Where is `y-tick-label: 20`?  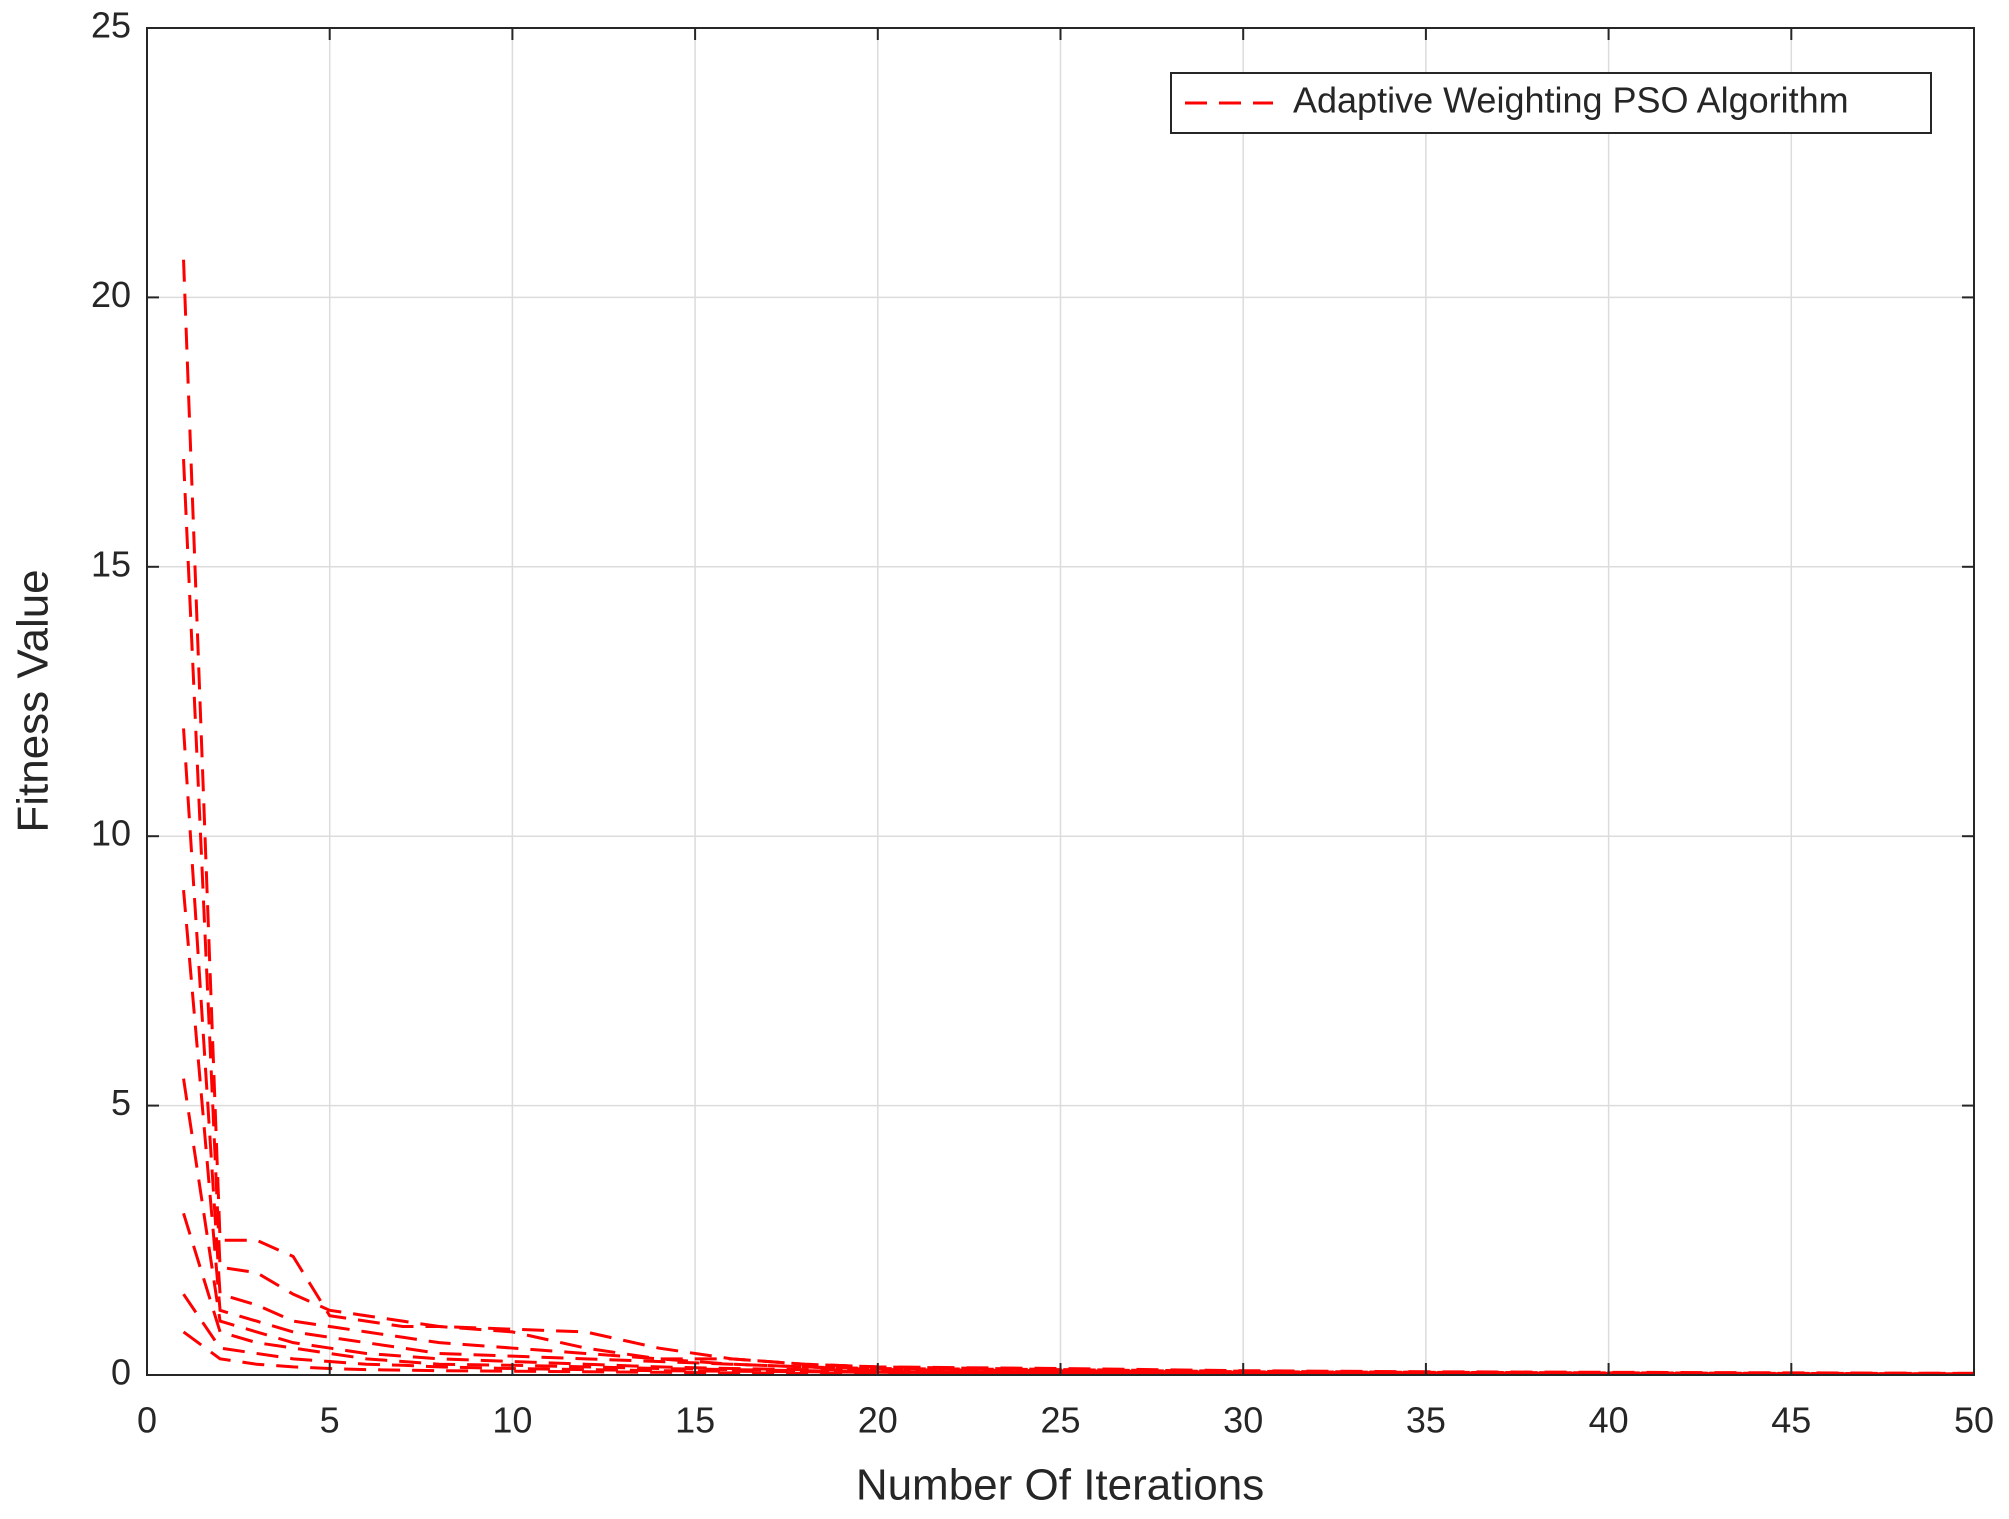
y-tick-label: 20 is located at coordinates (111, 294).